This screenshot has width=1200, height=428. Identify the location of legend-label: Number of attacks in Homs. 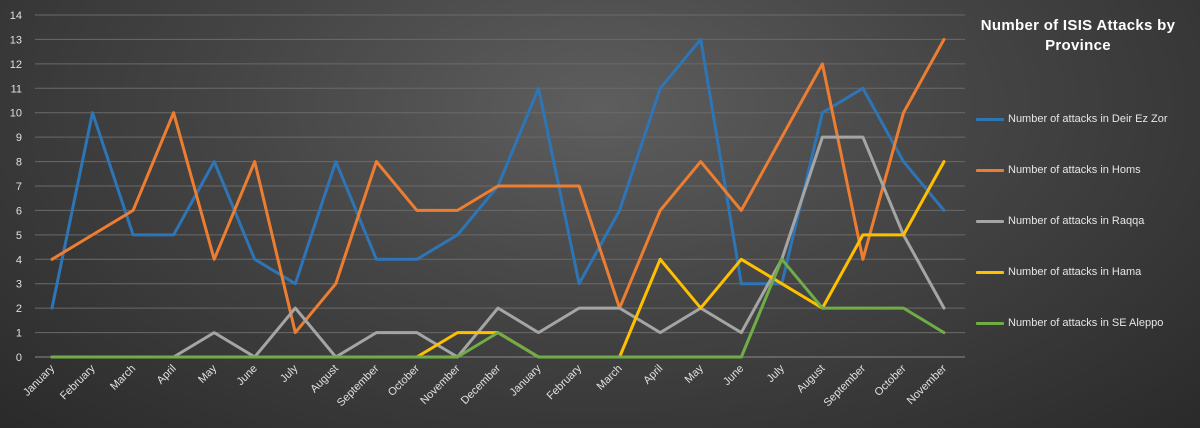
(1074, 170).